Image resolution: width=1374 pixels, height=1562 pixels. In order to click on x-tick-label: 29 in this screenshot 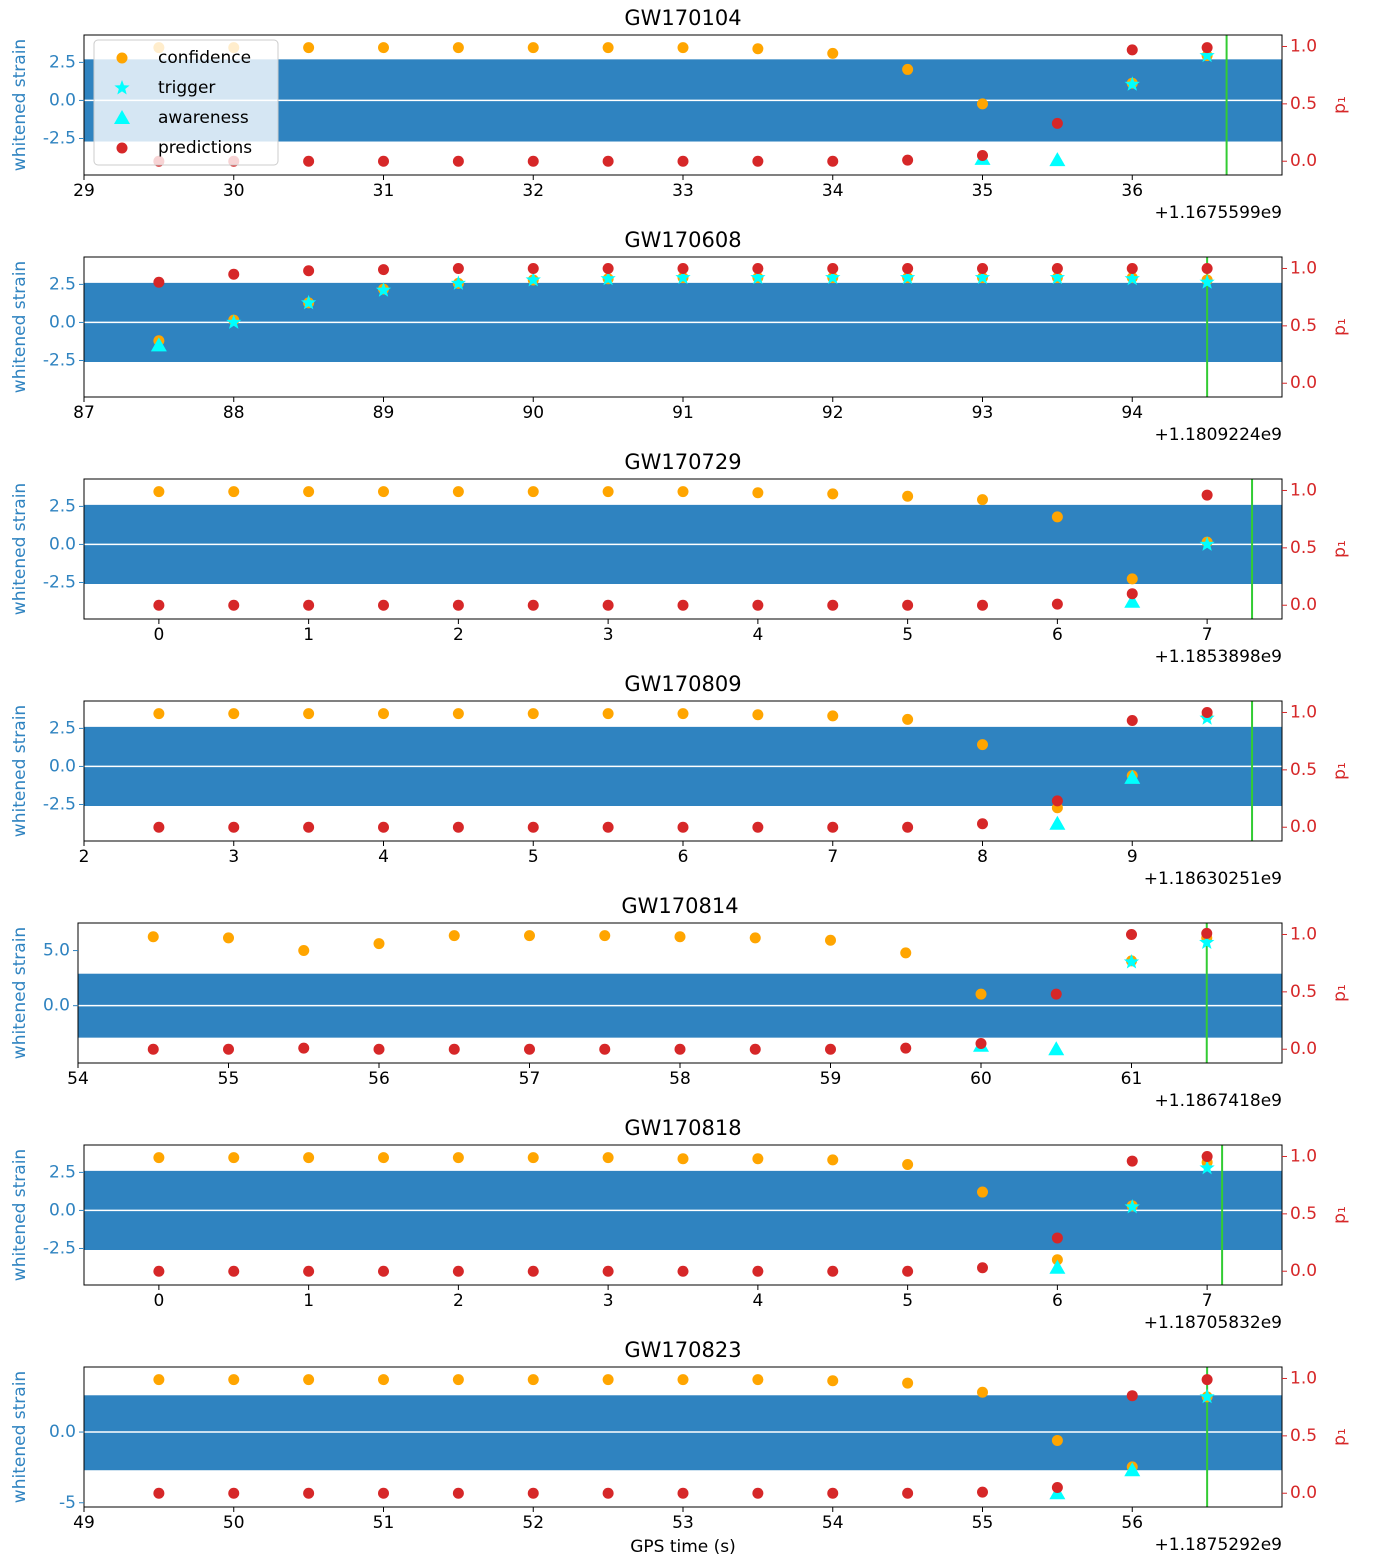, I will do `click(84, 191)`.